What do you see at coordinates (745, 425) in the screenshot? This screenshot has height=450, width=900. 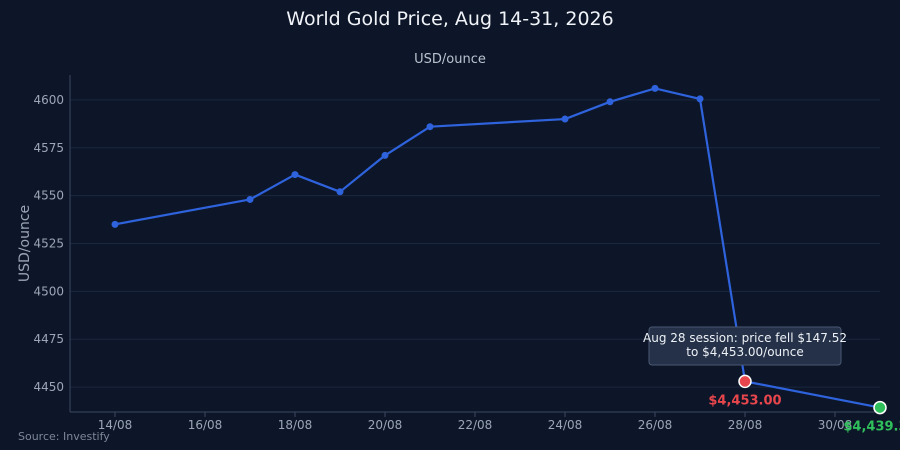 I see `x-tick-label: 28/08` at bounding box center [745, 425].